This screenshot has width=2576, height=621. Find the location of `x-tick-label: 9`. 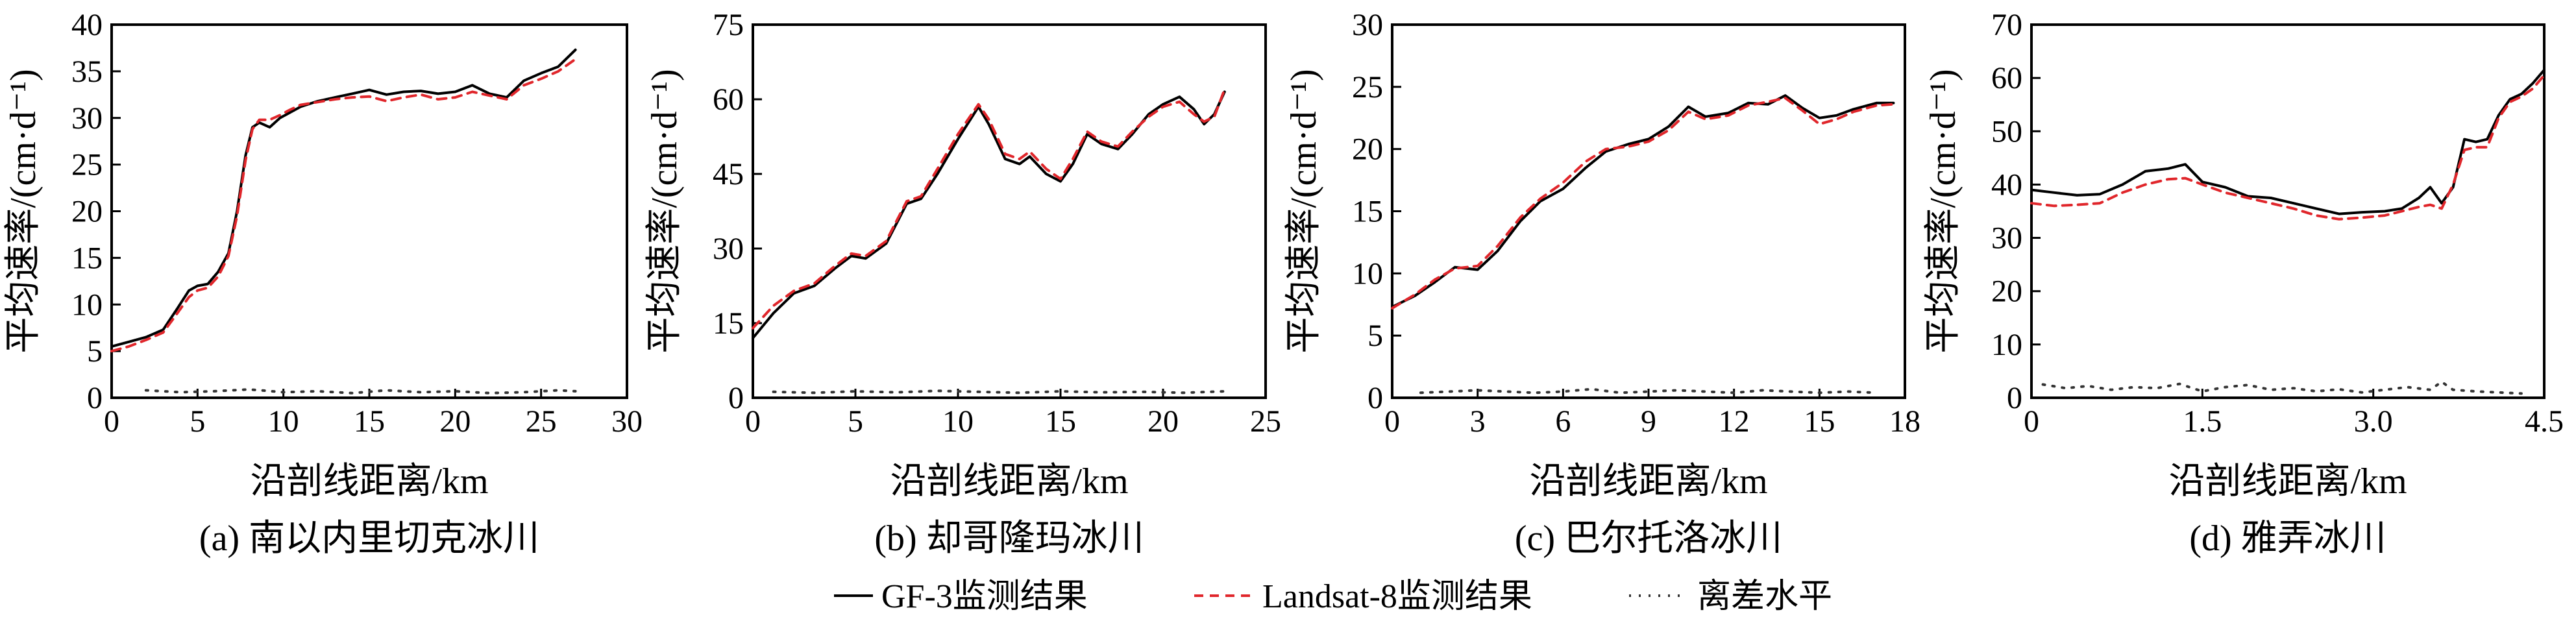

x-tick-label: 9 is located at coordinates (1648, 422).